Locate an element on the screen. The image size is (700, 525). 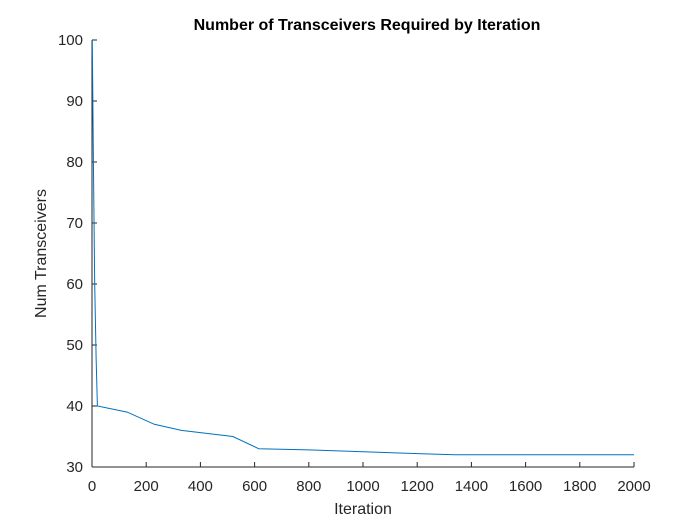
x-axis-ticks: 0 200 400 600 800 1000 1200 1400 1600 1800 2000 is located at coordinates (369, 478).